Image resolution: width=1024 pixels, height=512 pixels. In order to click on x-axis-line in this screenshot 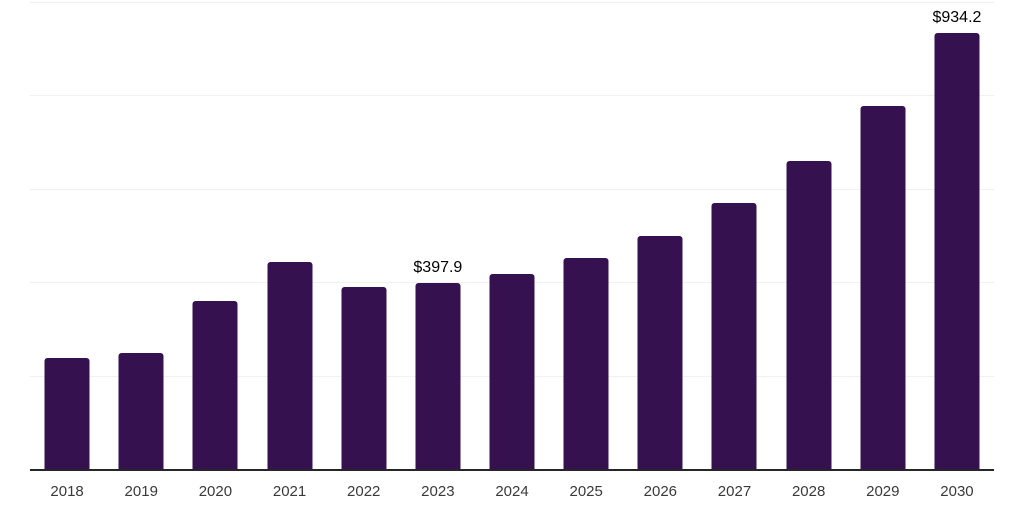, I will do `click(512, 470)`.